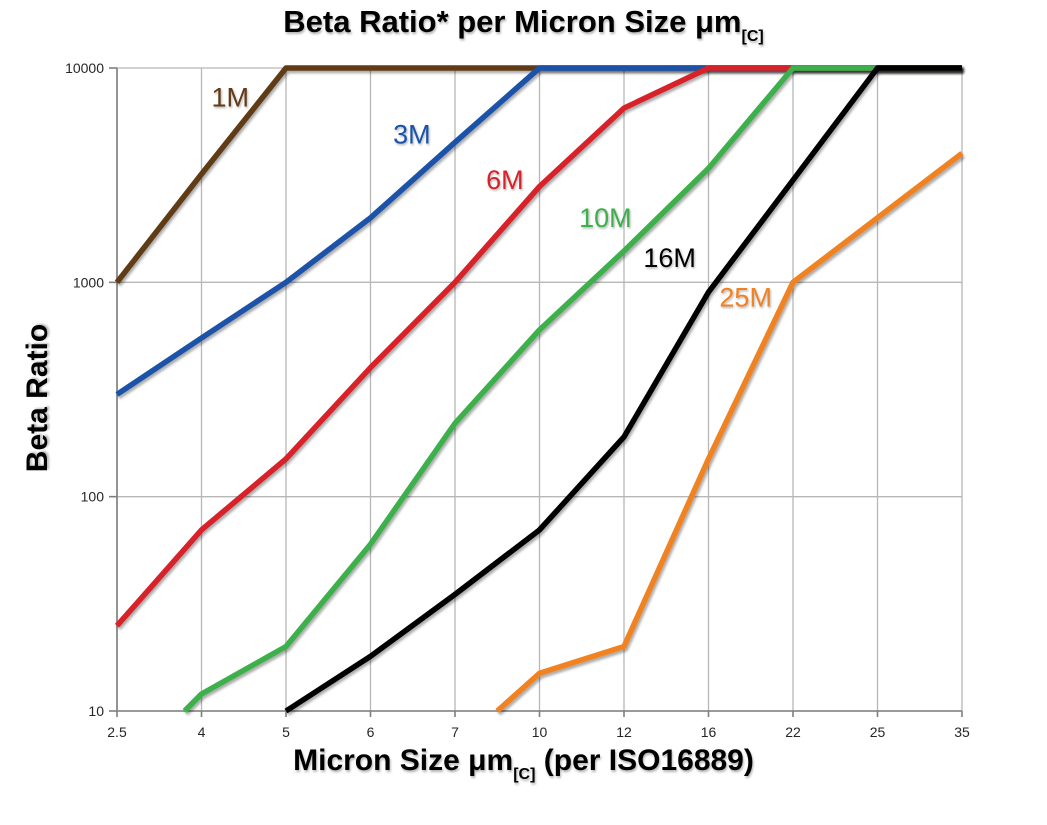 This screenshot has width=1047, height=825. What do you see at coordinates (230, 97) in the screenshot?
I see `series-label-1M: 1M` at bounding box center [230, 97].